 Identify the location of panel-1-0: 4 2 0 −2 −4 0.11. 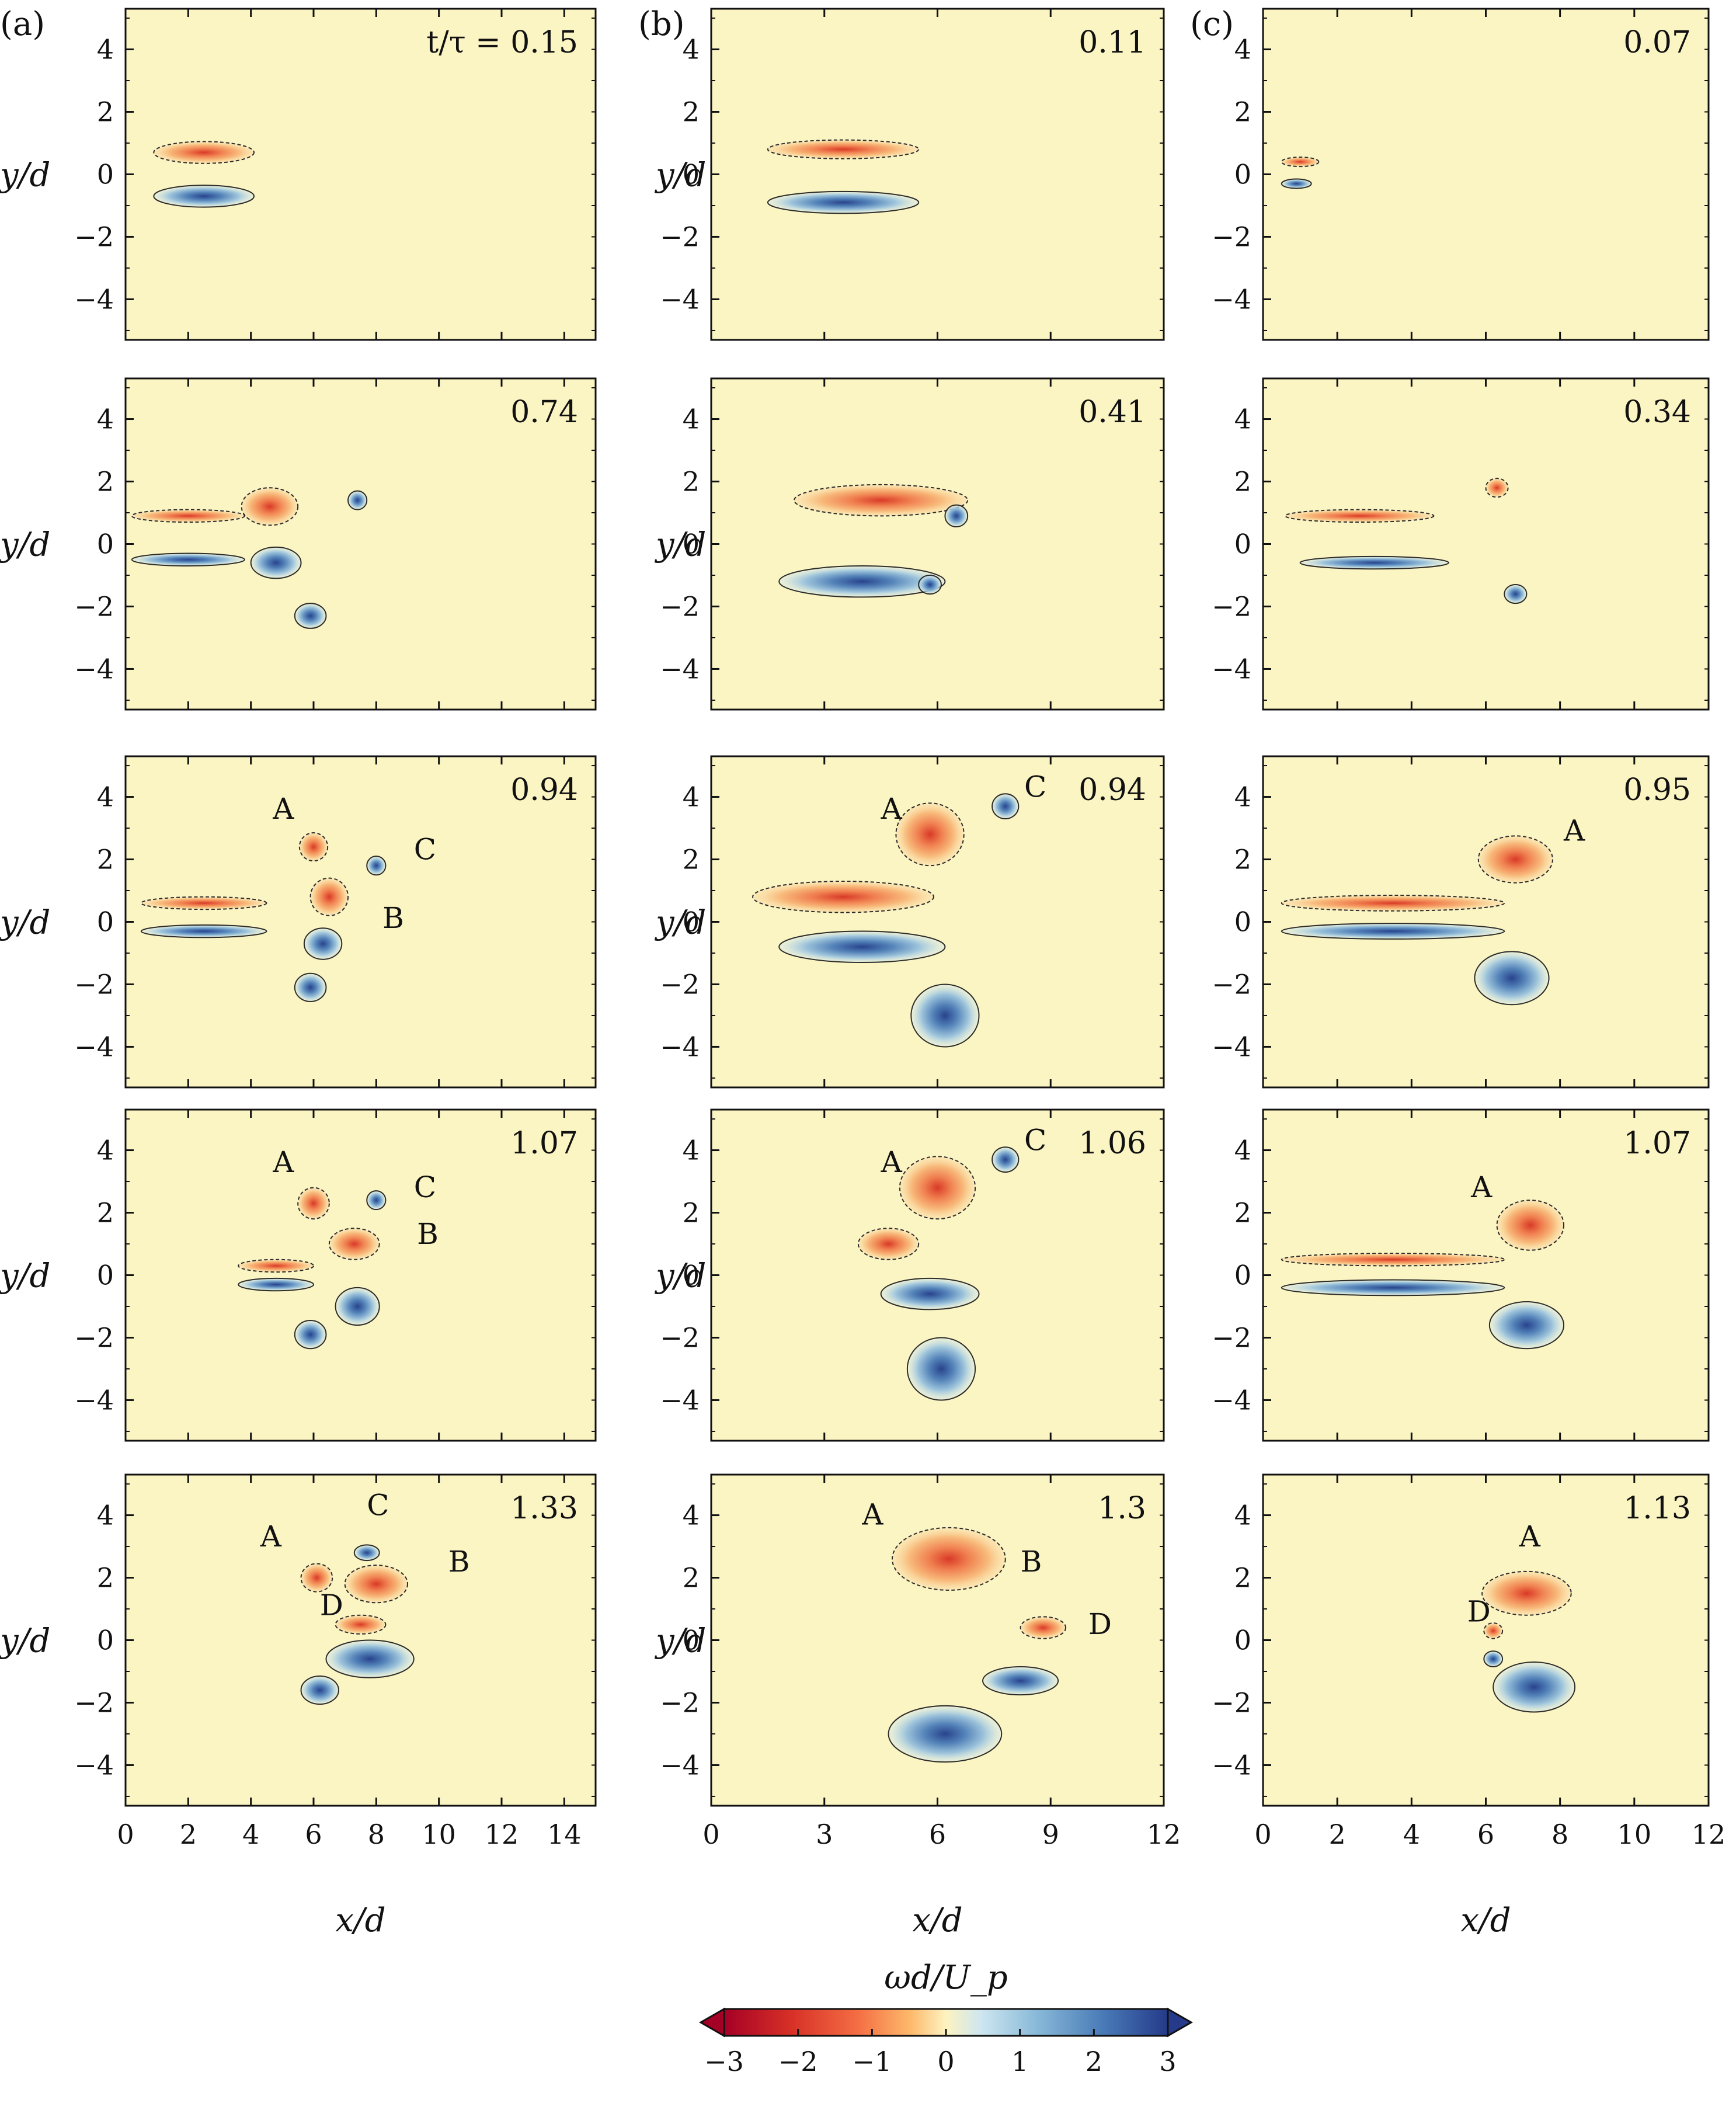
(912, 174).